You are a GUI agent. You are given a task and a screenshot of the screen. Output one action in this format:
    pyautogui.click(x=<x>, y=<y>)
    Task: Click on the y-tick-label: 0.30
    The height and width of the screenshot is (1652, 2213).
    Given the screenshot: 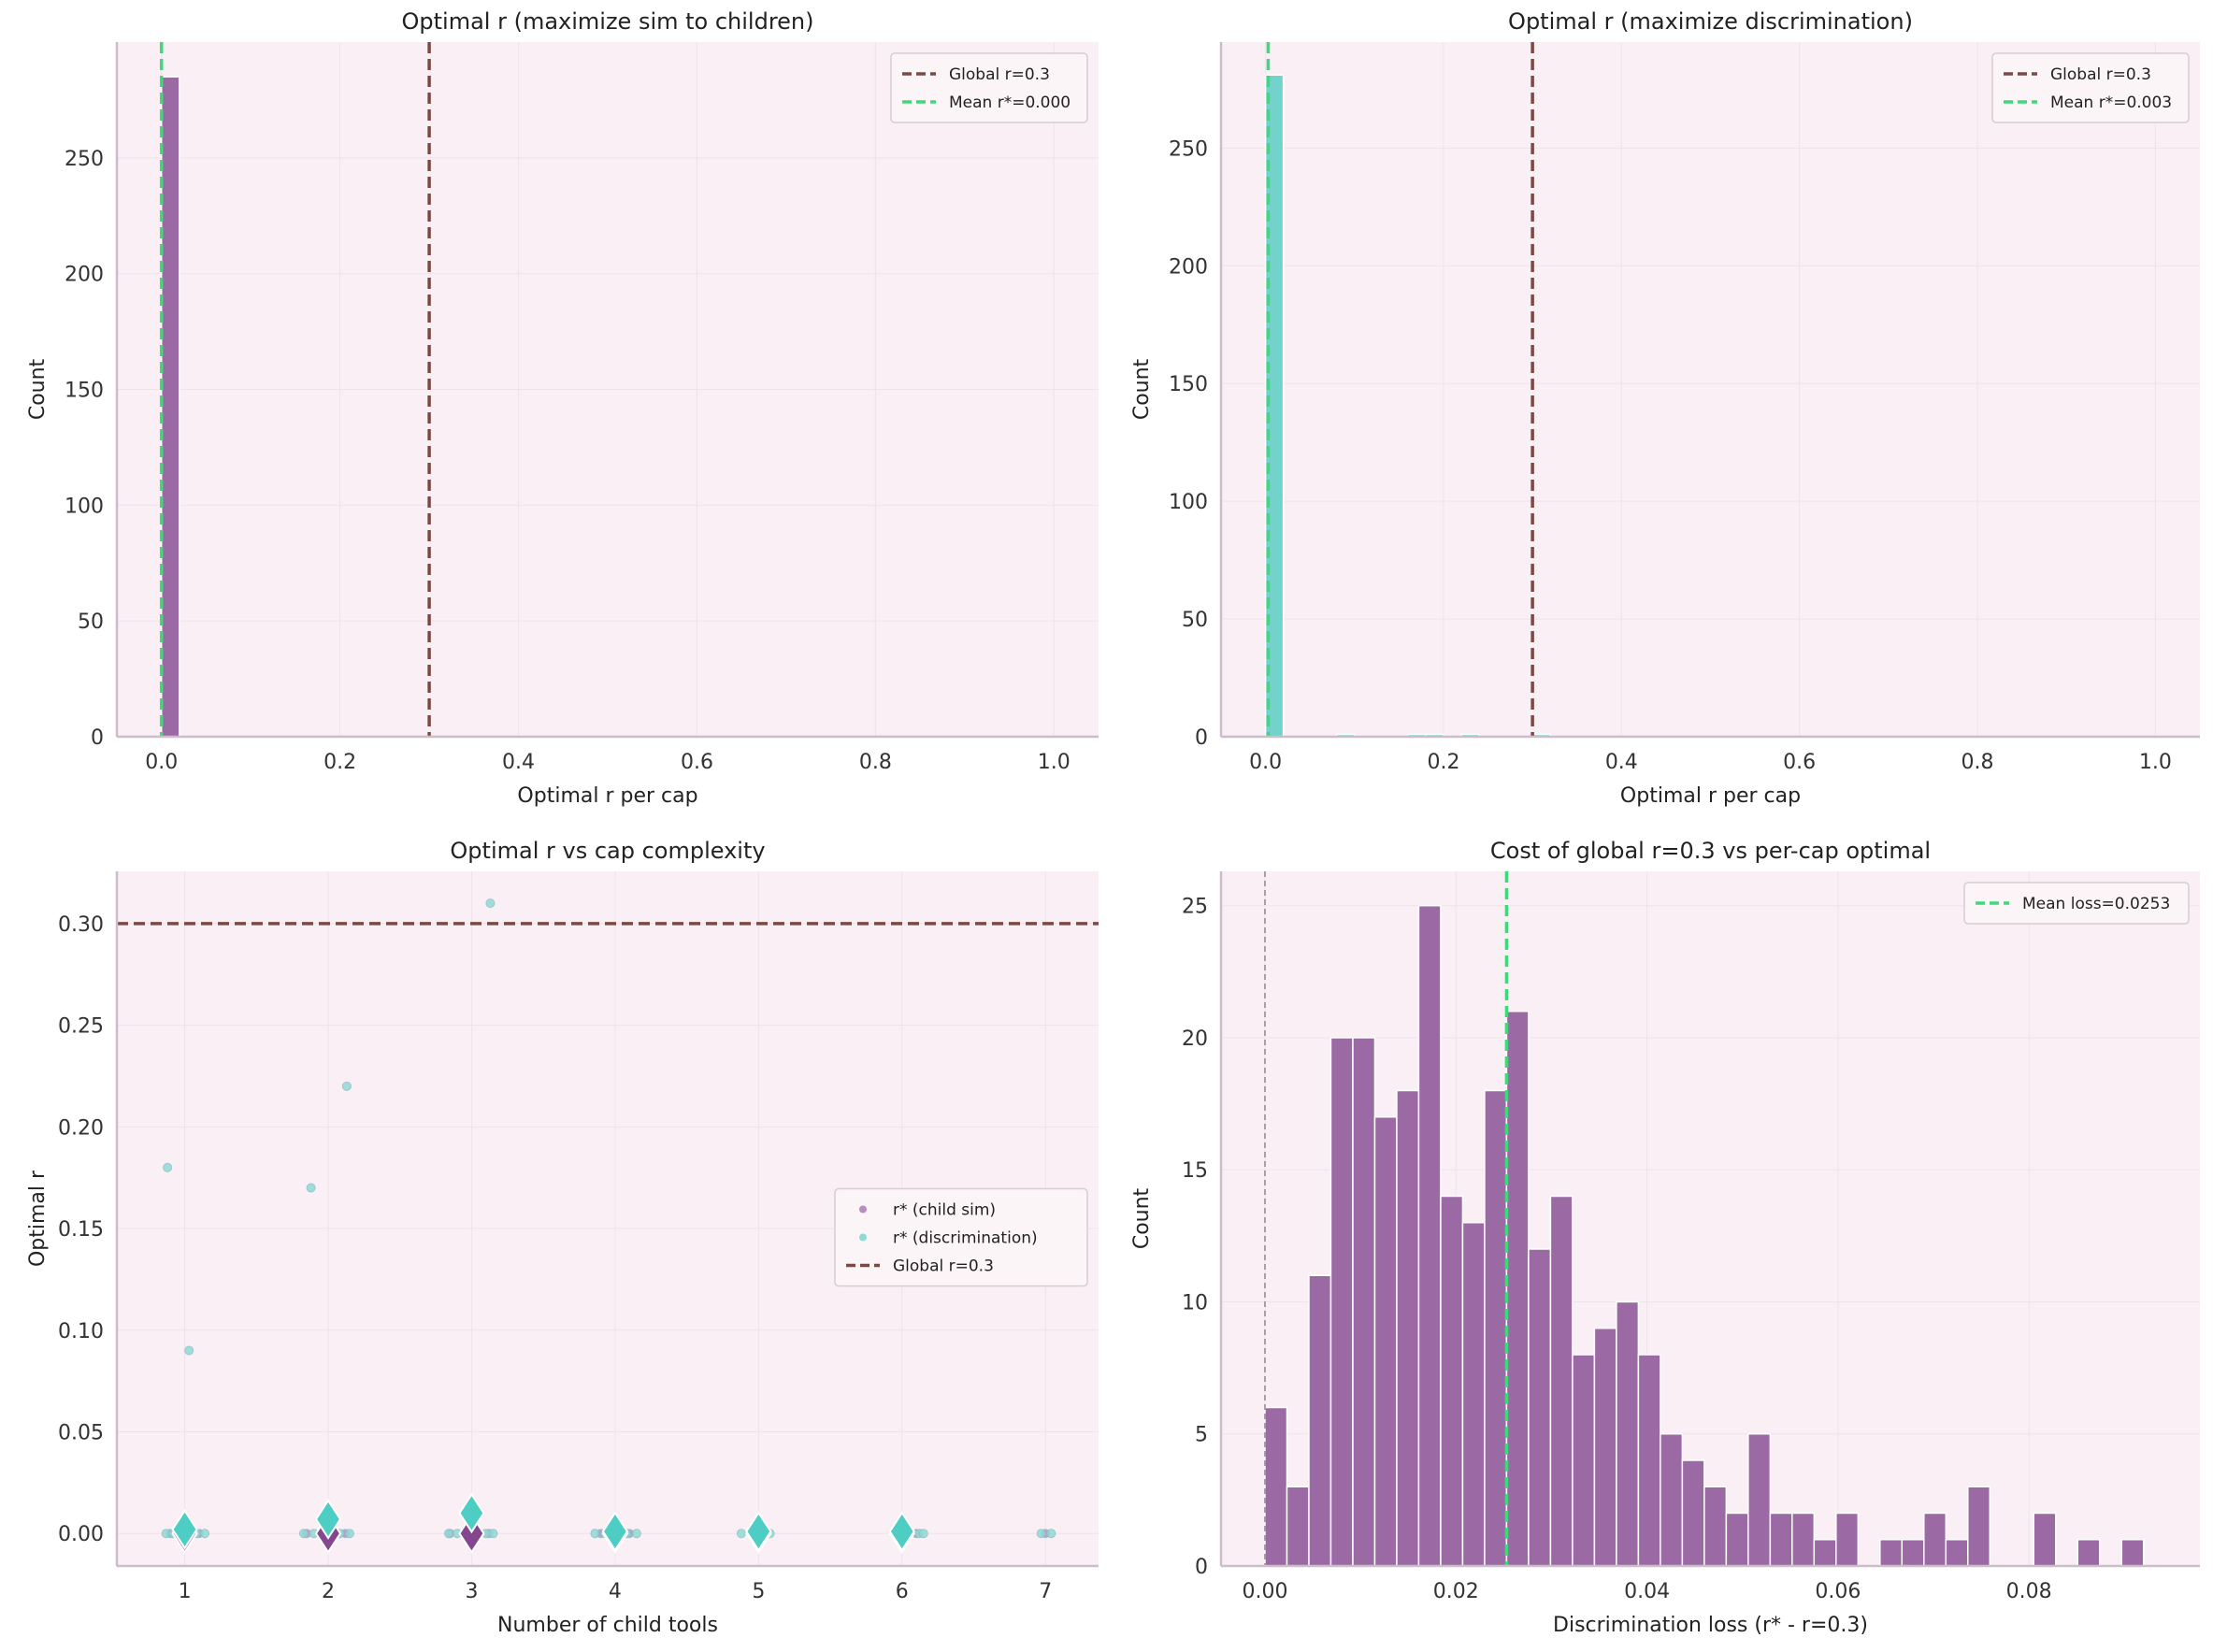 What is the action you would take?
    pyautogui.click(x=81, y=925)
    